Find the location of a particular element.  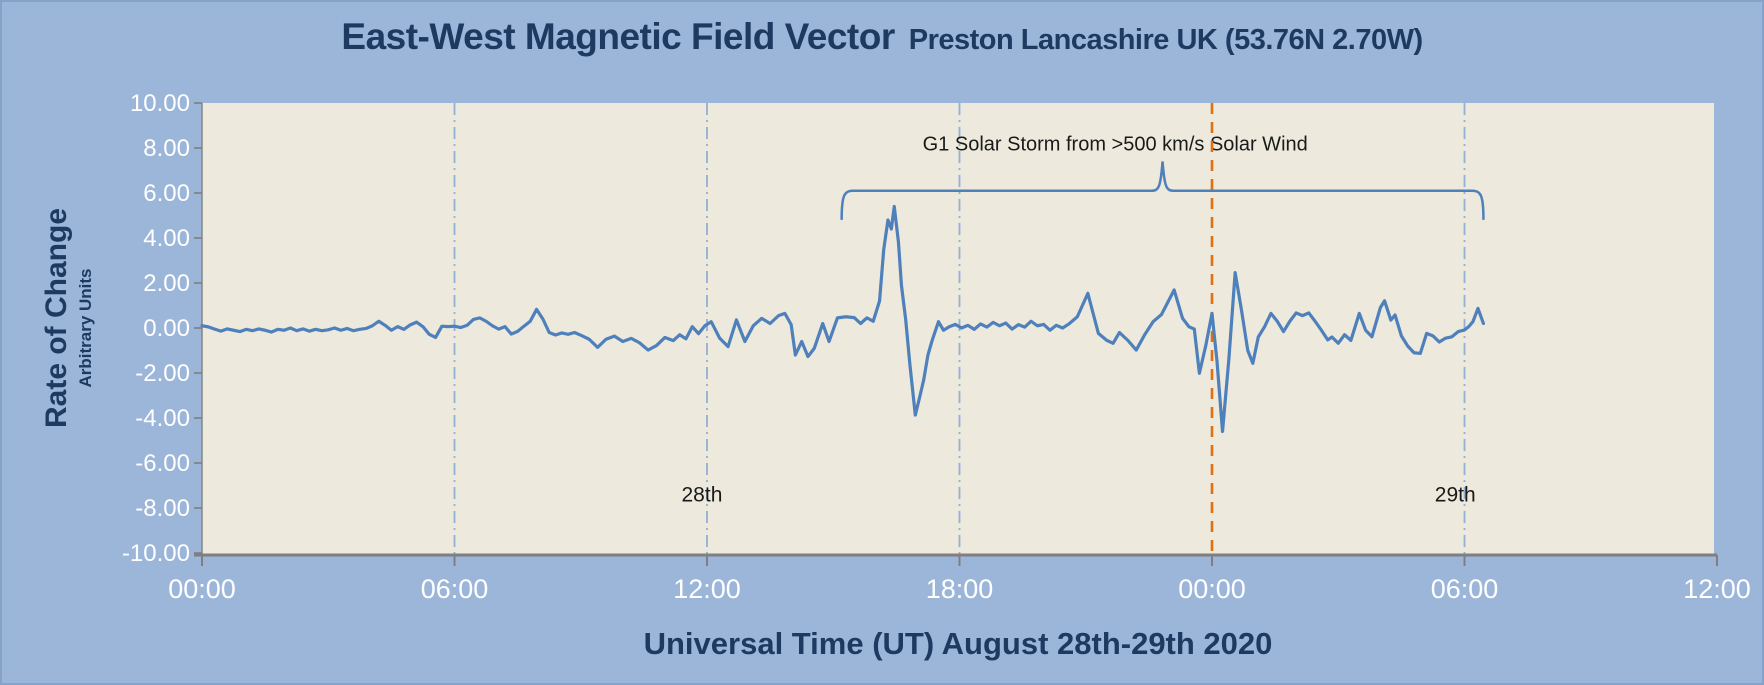

y-tick-label--10.00: -10.00 is located at coordinates (156, 553).